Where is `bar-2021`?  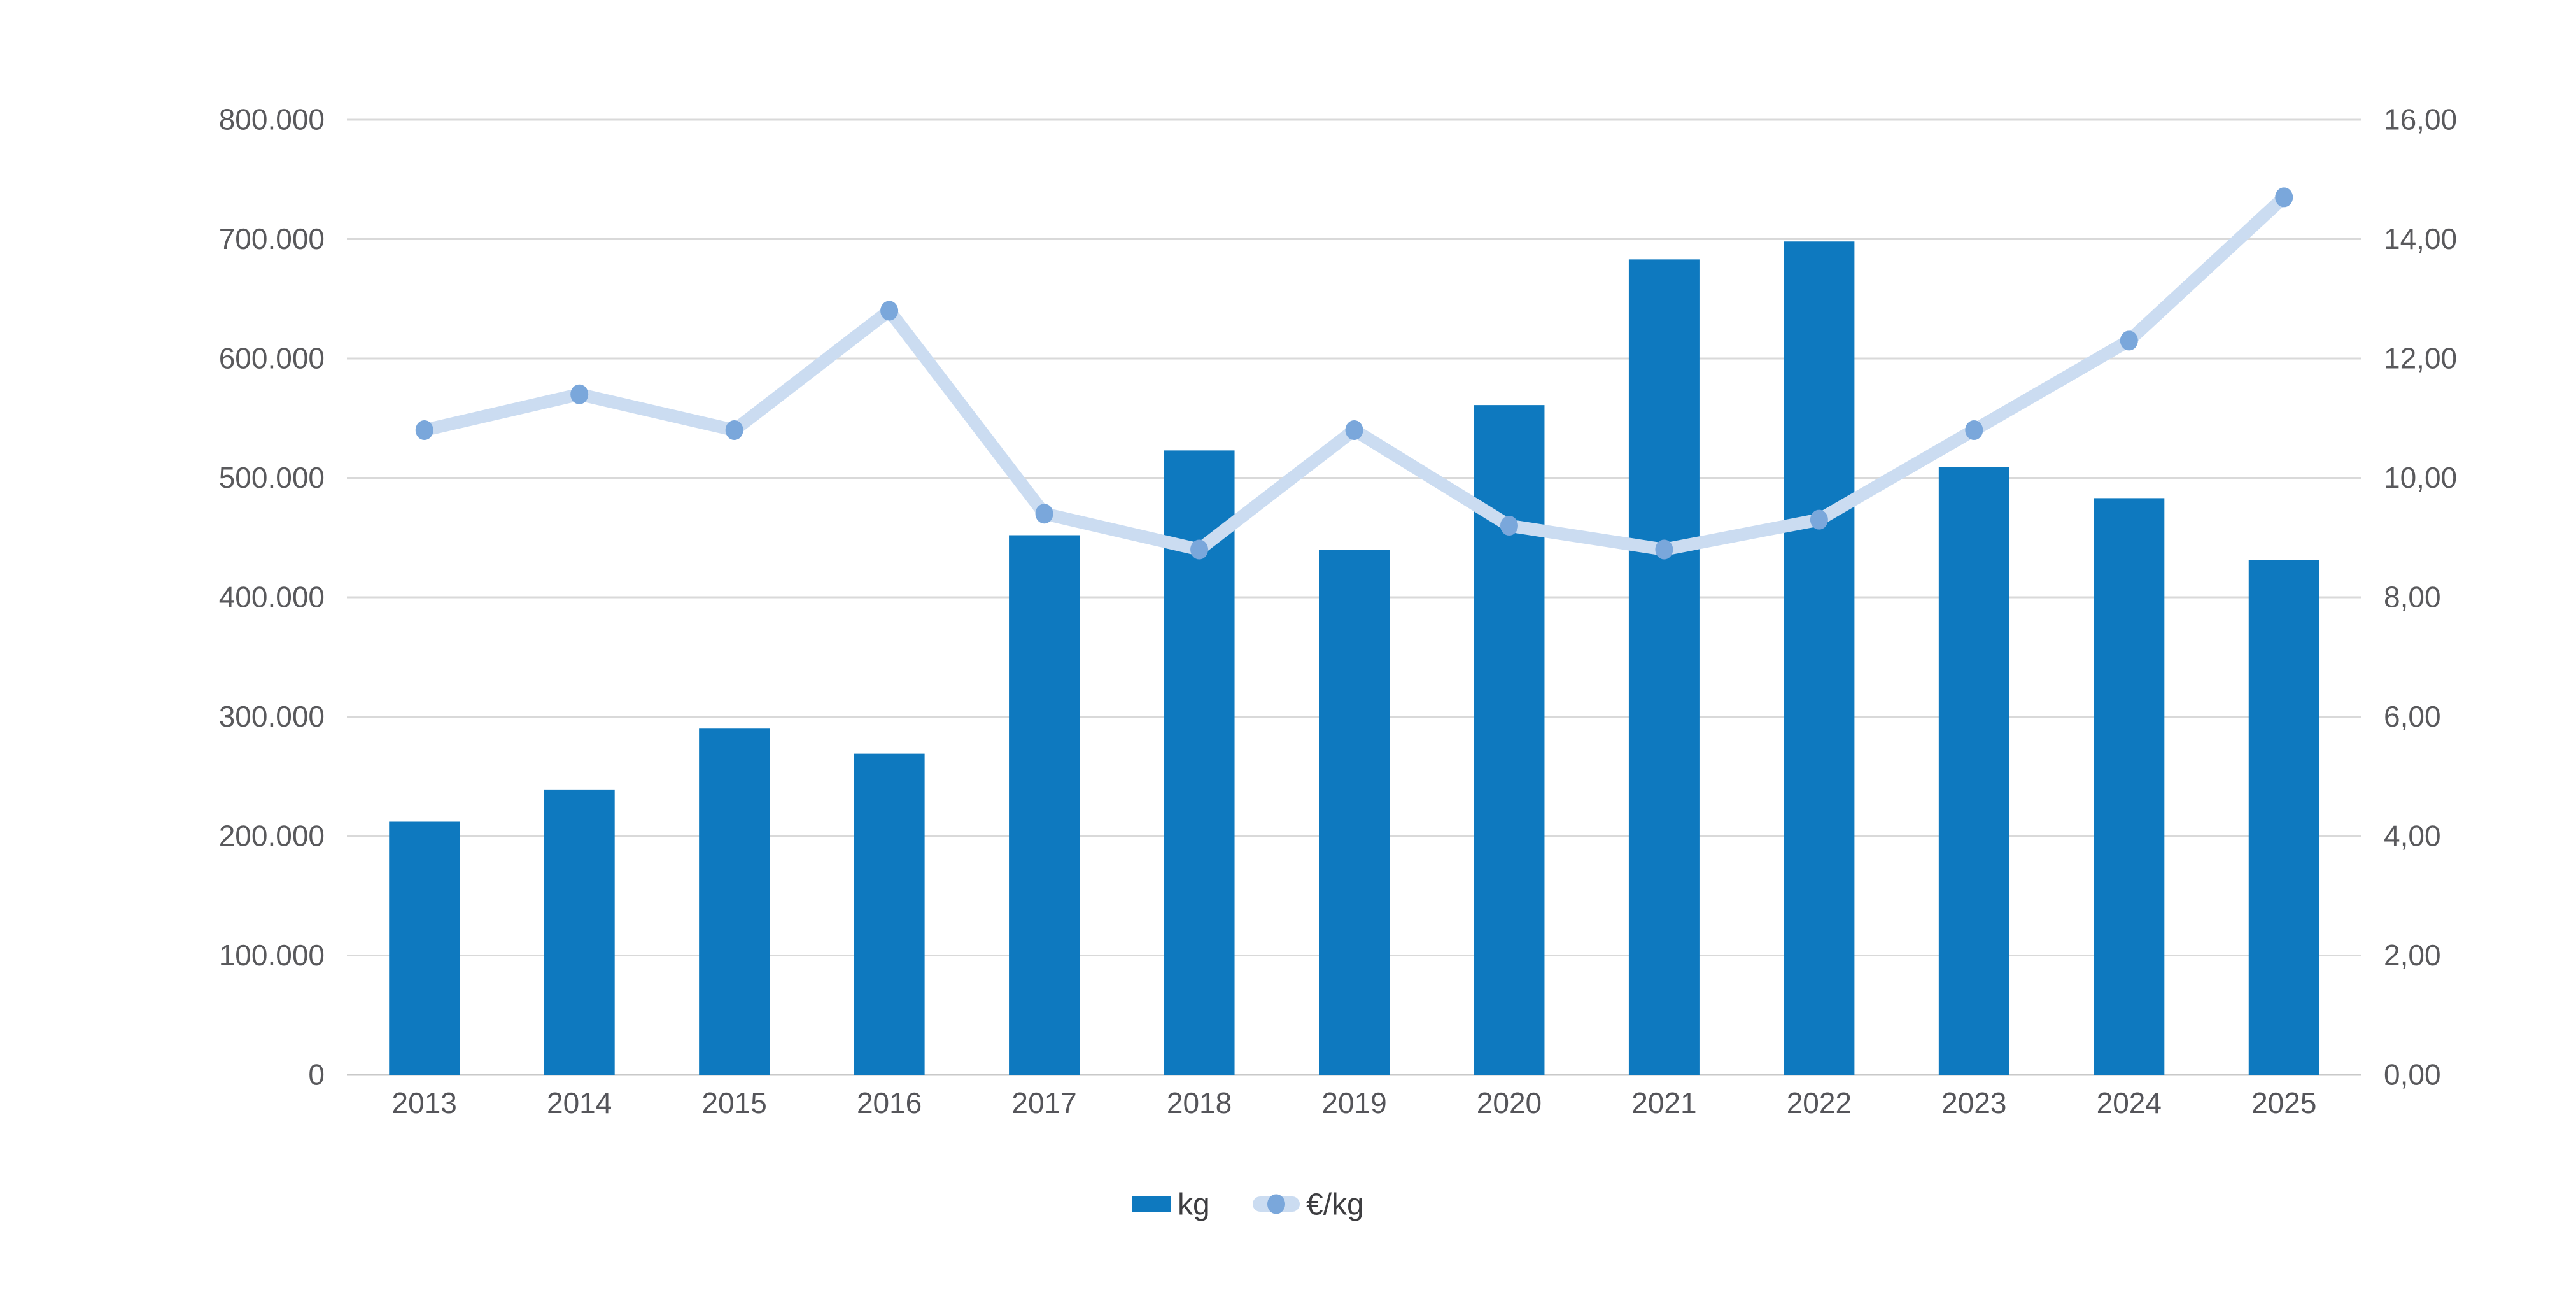
bar-2021 is located at coordinates (1664, 667).